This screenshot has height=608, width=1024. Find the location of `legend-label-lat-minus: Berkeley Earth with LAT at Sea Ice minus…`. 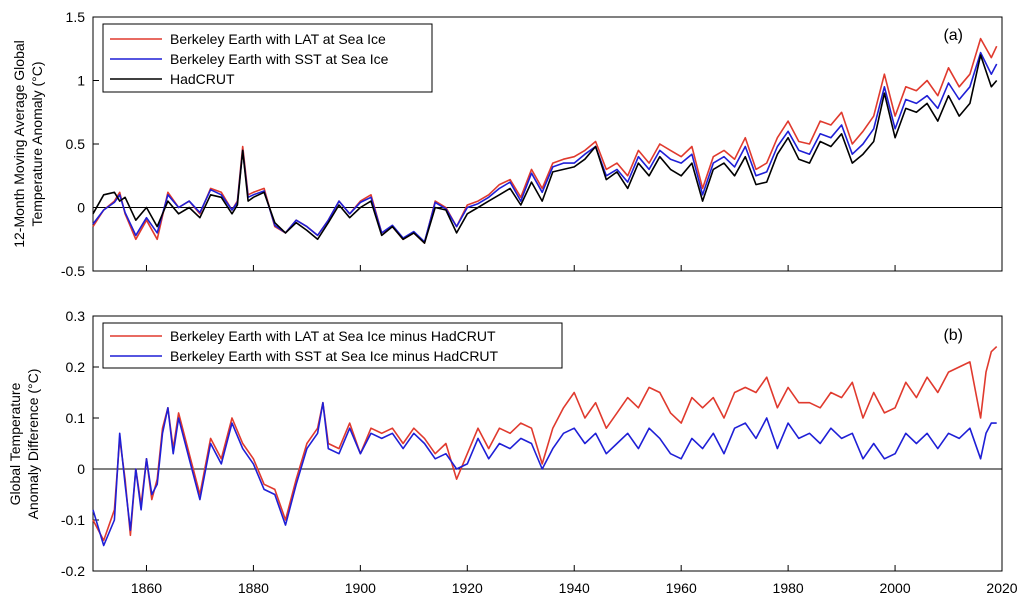

legend-label-lat-minus: Berkeley Earth with LAT at Sea Ice minus… is located at coordinates (333, 336).